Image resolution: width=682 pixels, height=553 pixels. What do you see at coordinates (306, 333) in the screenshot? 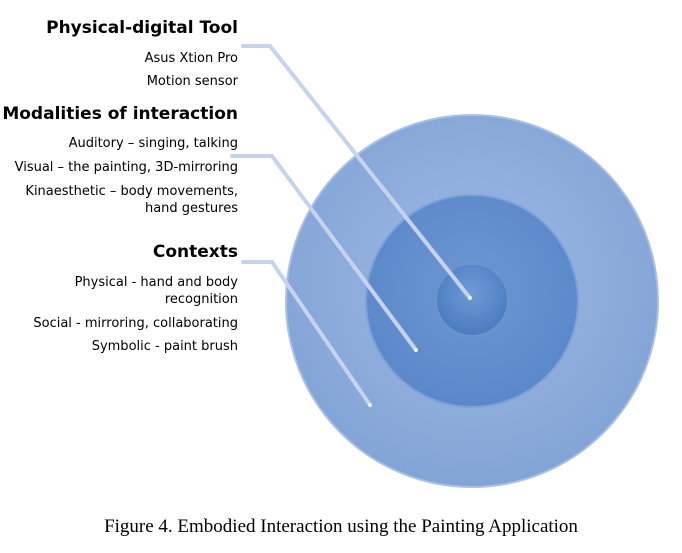
I see `connector-line-contexts` at bounding box center [306, 333].